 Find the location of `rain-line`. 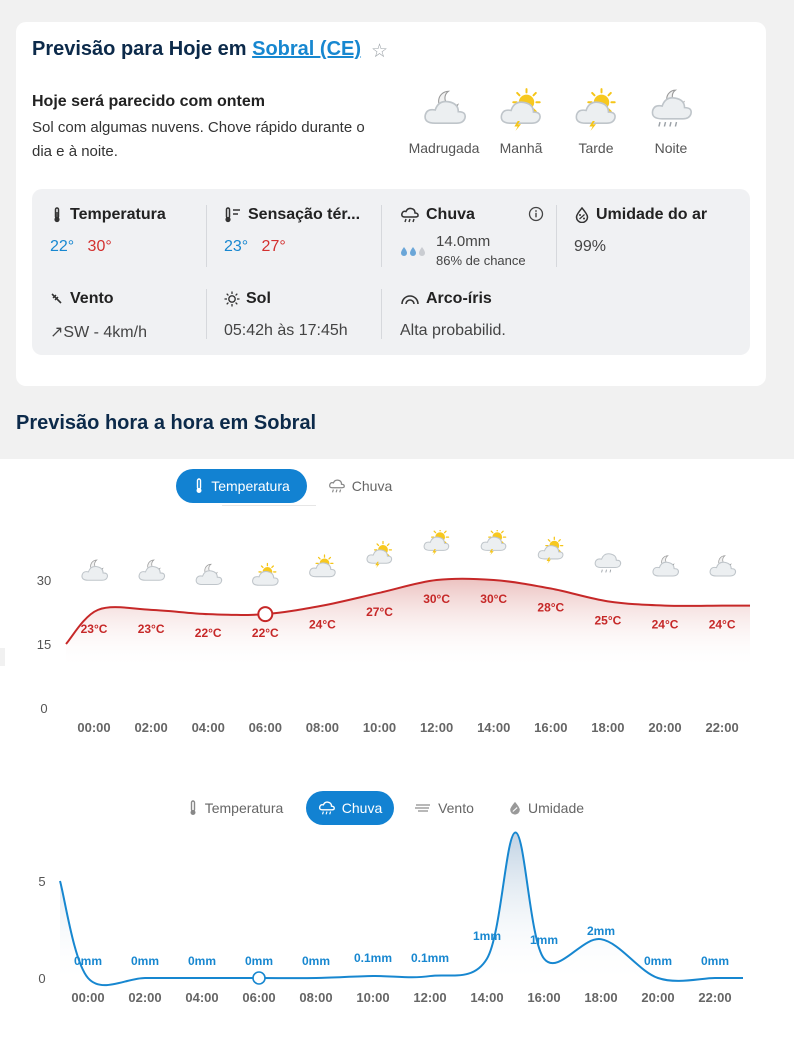

rain-line is located at coordinates (401, 909).